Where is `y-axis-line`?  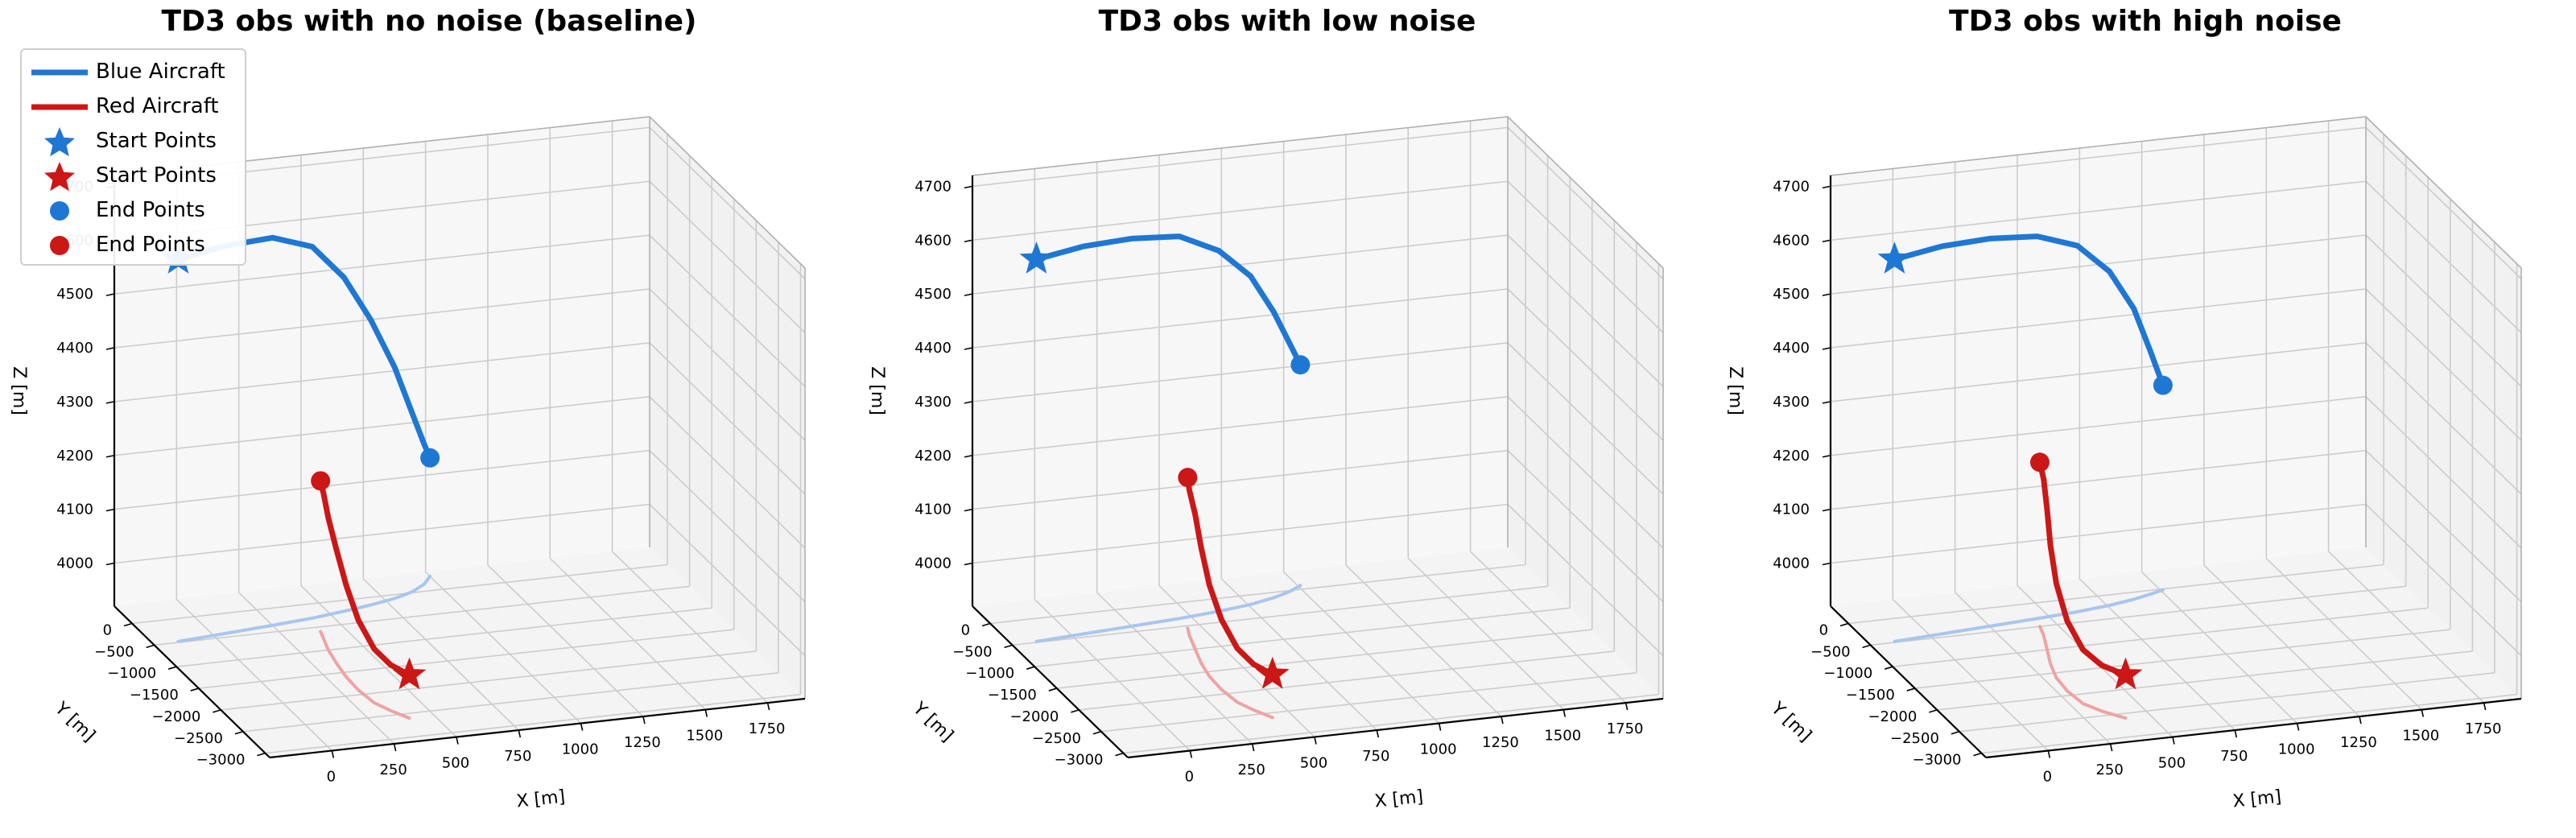
y-axis-line is located at coordinates (1908, 681).